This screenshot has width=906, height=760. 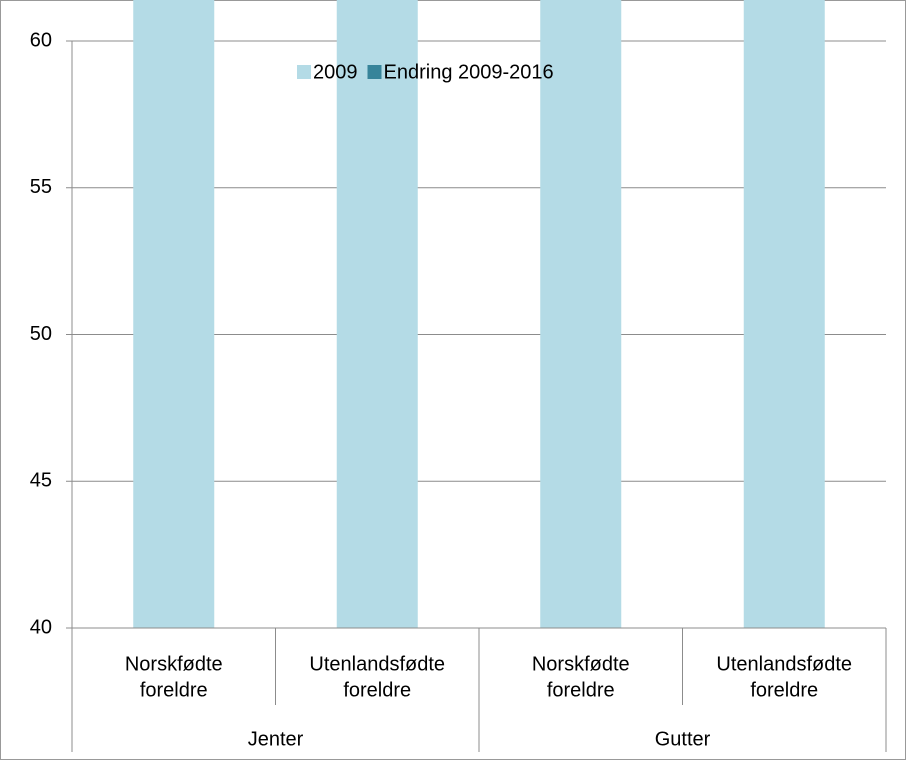 I want to click on y-tick-label: 50, so click(x=41, y=334).